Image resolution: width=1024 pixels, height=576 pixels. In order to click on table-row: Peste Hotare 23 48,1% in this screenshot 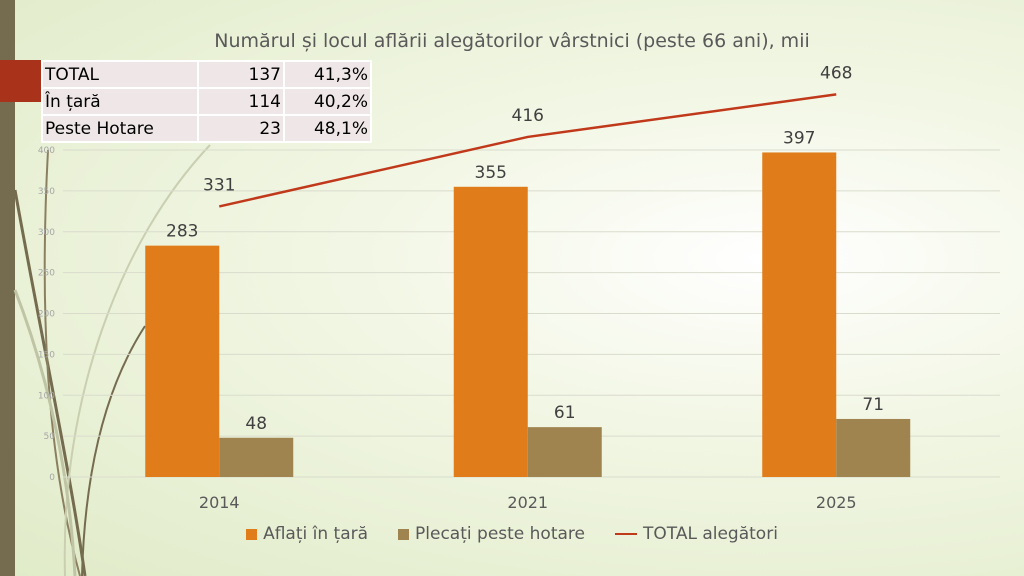, I will do `click(206, 128)`.